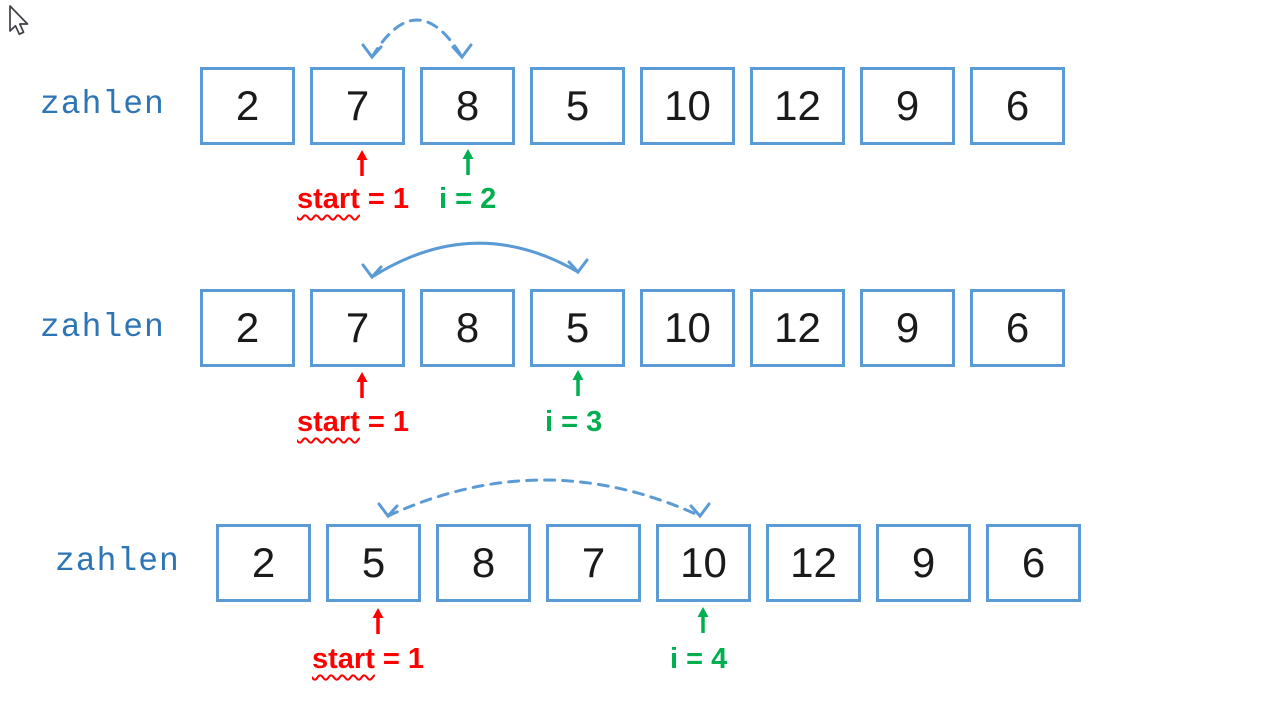 The width and height of the screenshot is (1267, 713). I want to click on array-name-label-row3: zahlen, so click(117, 561).